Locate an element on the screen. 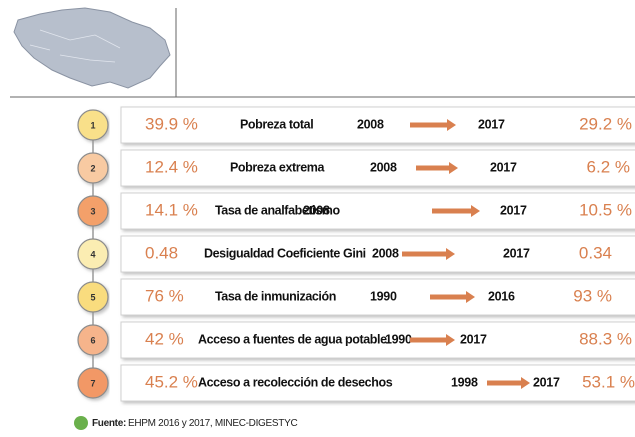  end-value: 6.2 % is located at coordinates (608, 166).